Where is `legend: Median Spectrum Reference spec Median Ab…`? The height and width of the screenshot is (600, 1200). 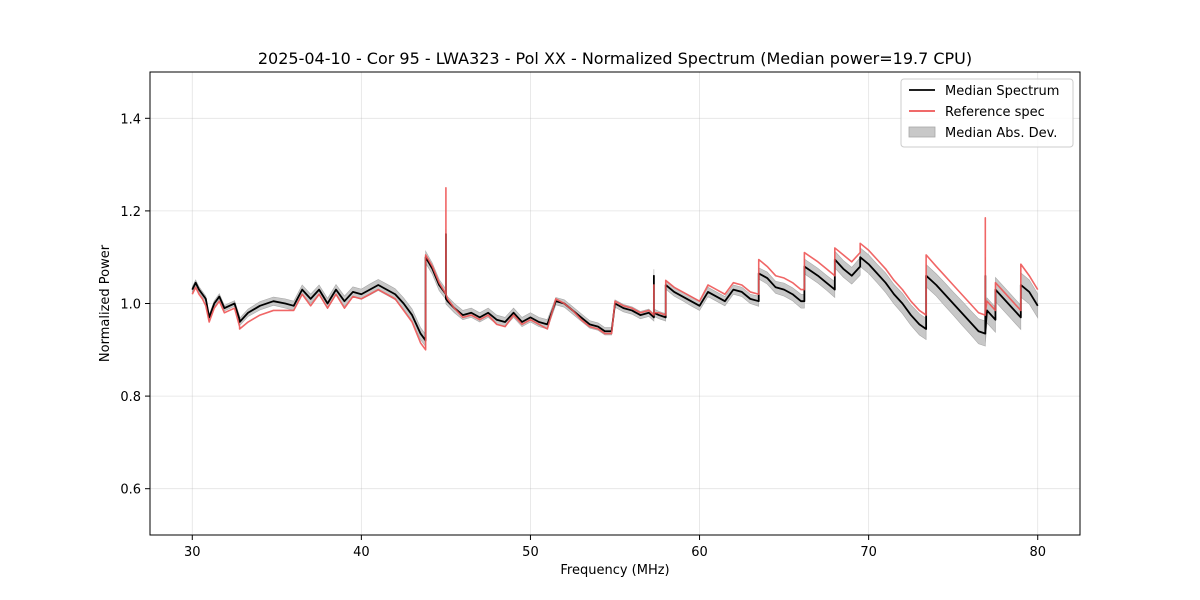 legend: Median Spectrum Reference spec Median Ab… is located at coordinates (987, 113).